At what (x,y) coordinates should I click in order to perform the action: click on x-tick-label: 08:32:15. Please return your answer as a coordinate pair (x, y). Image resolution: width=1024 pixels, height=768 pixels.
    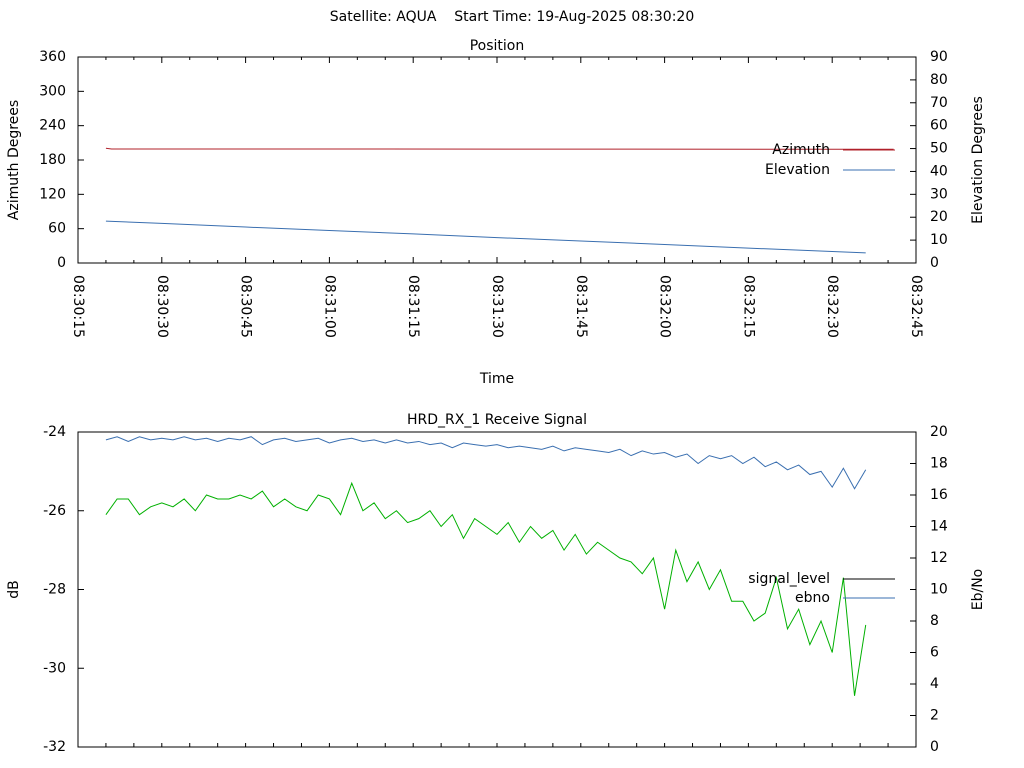
    Looking at the image, I should click on (748, 306).